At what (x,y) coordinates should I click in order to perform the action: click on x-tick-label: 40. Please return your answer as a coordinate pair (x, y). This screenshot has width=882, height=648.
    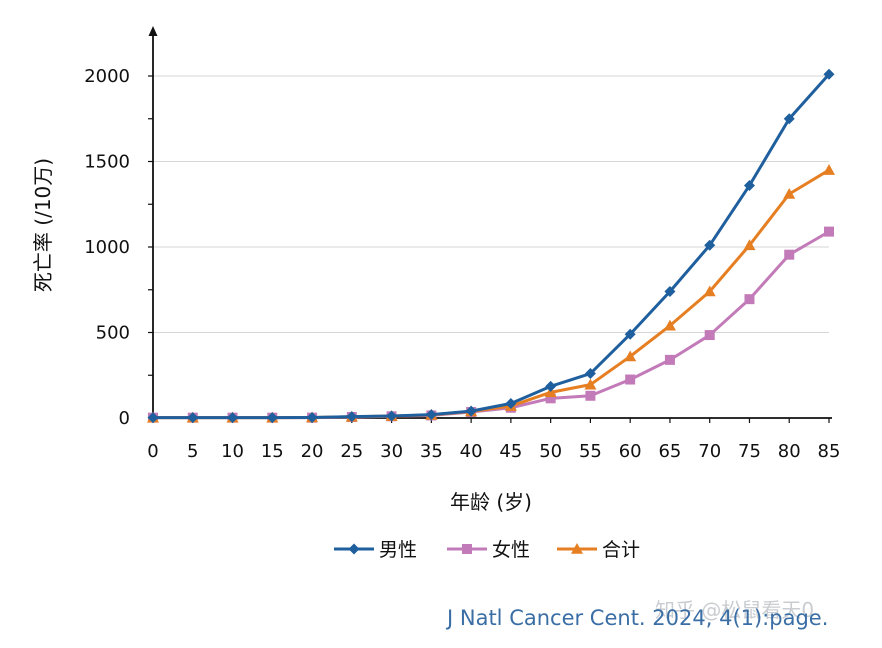
    Looking at the image, I should click on (471, 451).